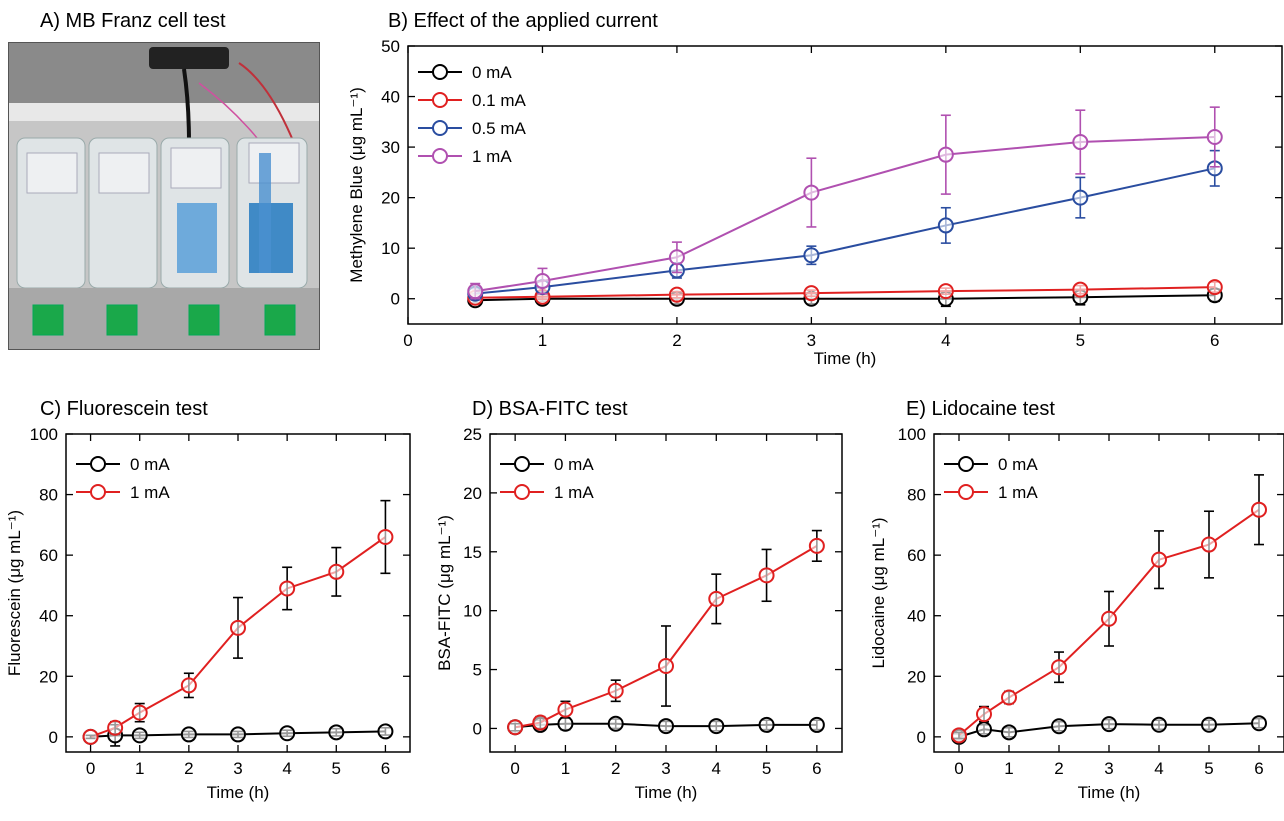 This screenshot has width=1284, height=821. What do you see at coordinates (188, 768) in the screenshot?
I see `x-tick-label: 2` at bounding box center [188, 768].